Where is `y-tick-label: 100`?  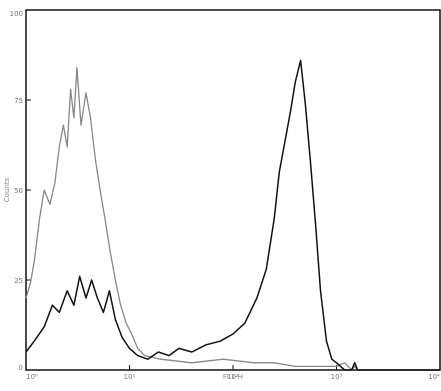 y-tick-label: 100 is located at coordinates (16, 14).